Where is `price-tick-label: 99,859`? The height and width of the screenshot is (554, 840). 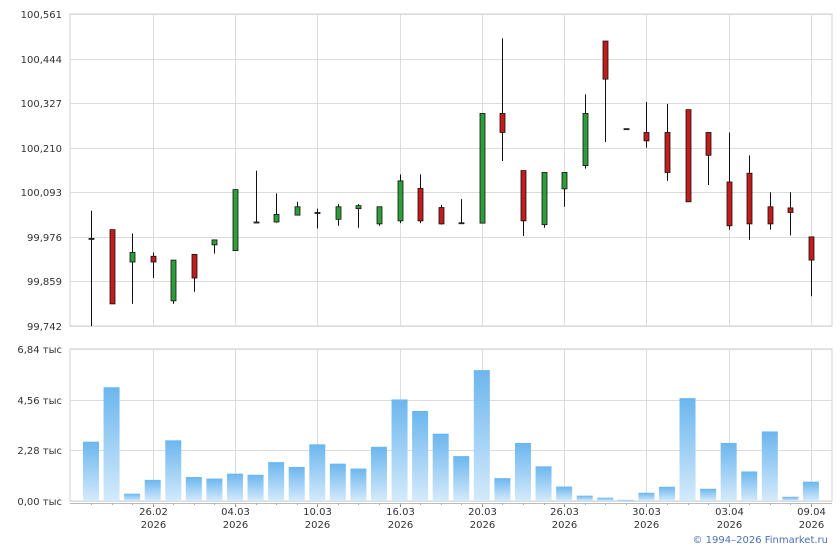 price-tick-label: 99,859 is located at coordinates (44, 282).